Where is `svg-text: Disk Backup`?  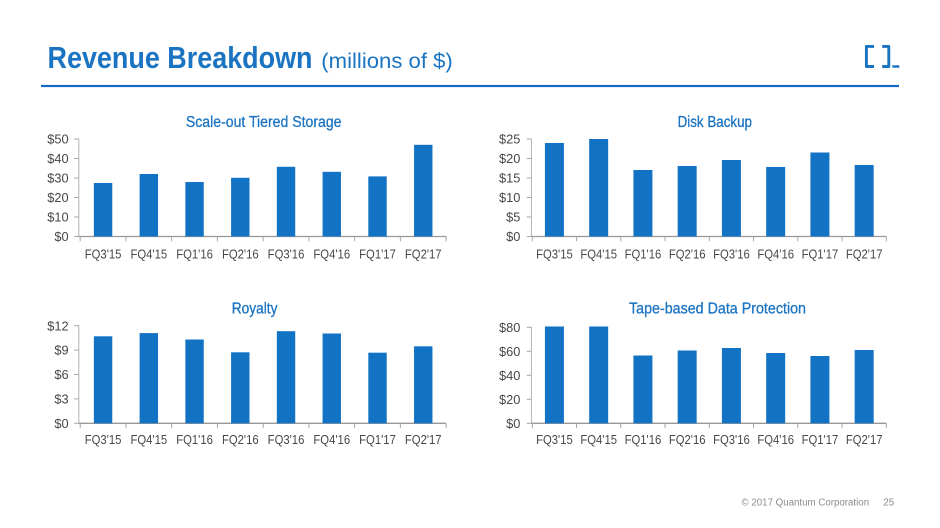
svg-text: Disk Backup is located at coordinates (715, 122).